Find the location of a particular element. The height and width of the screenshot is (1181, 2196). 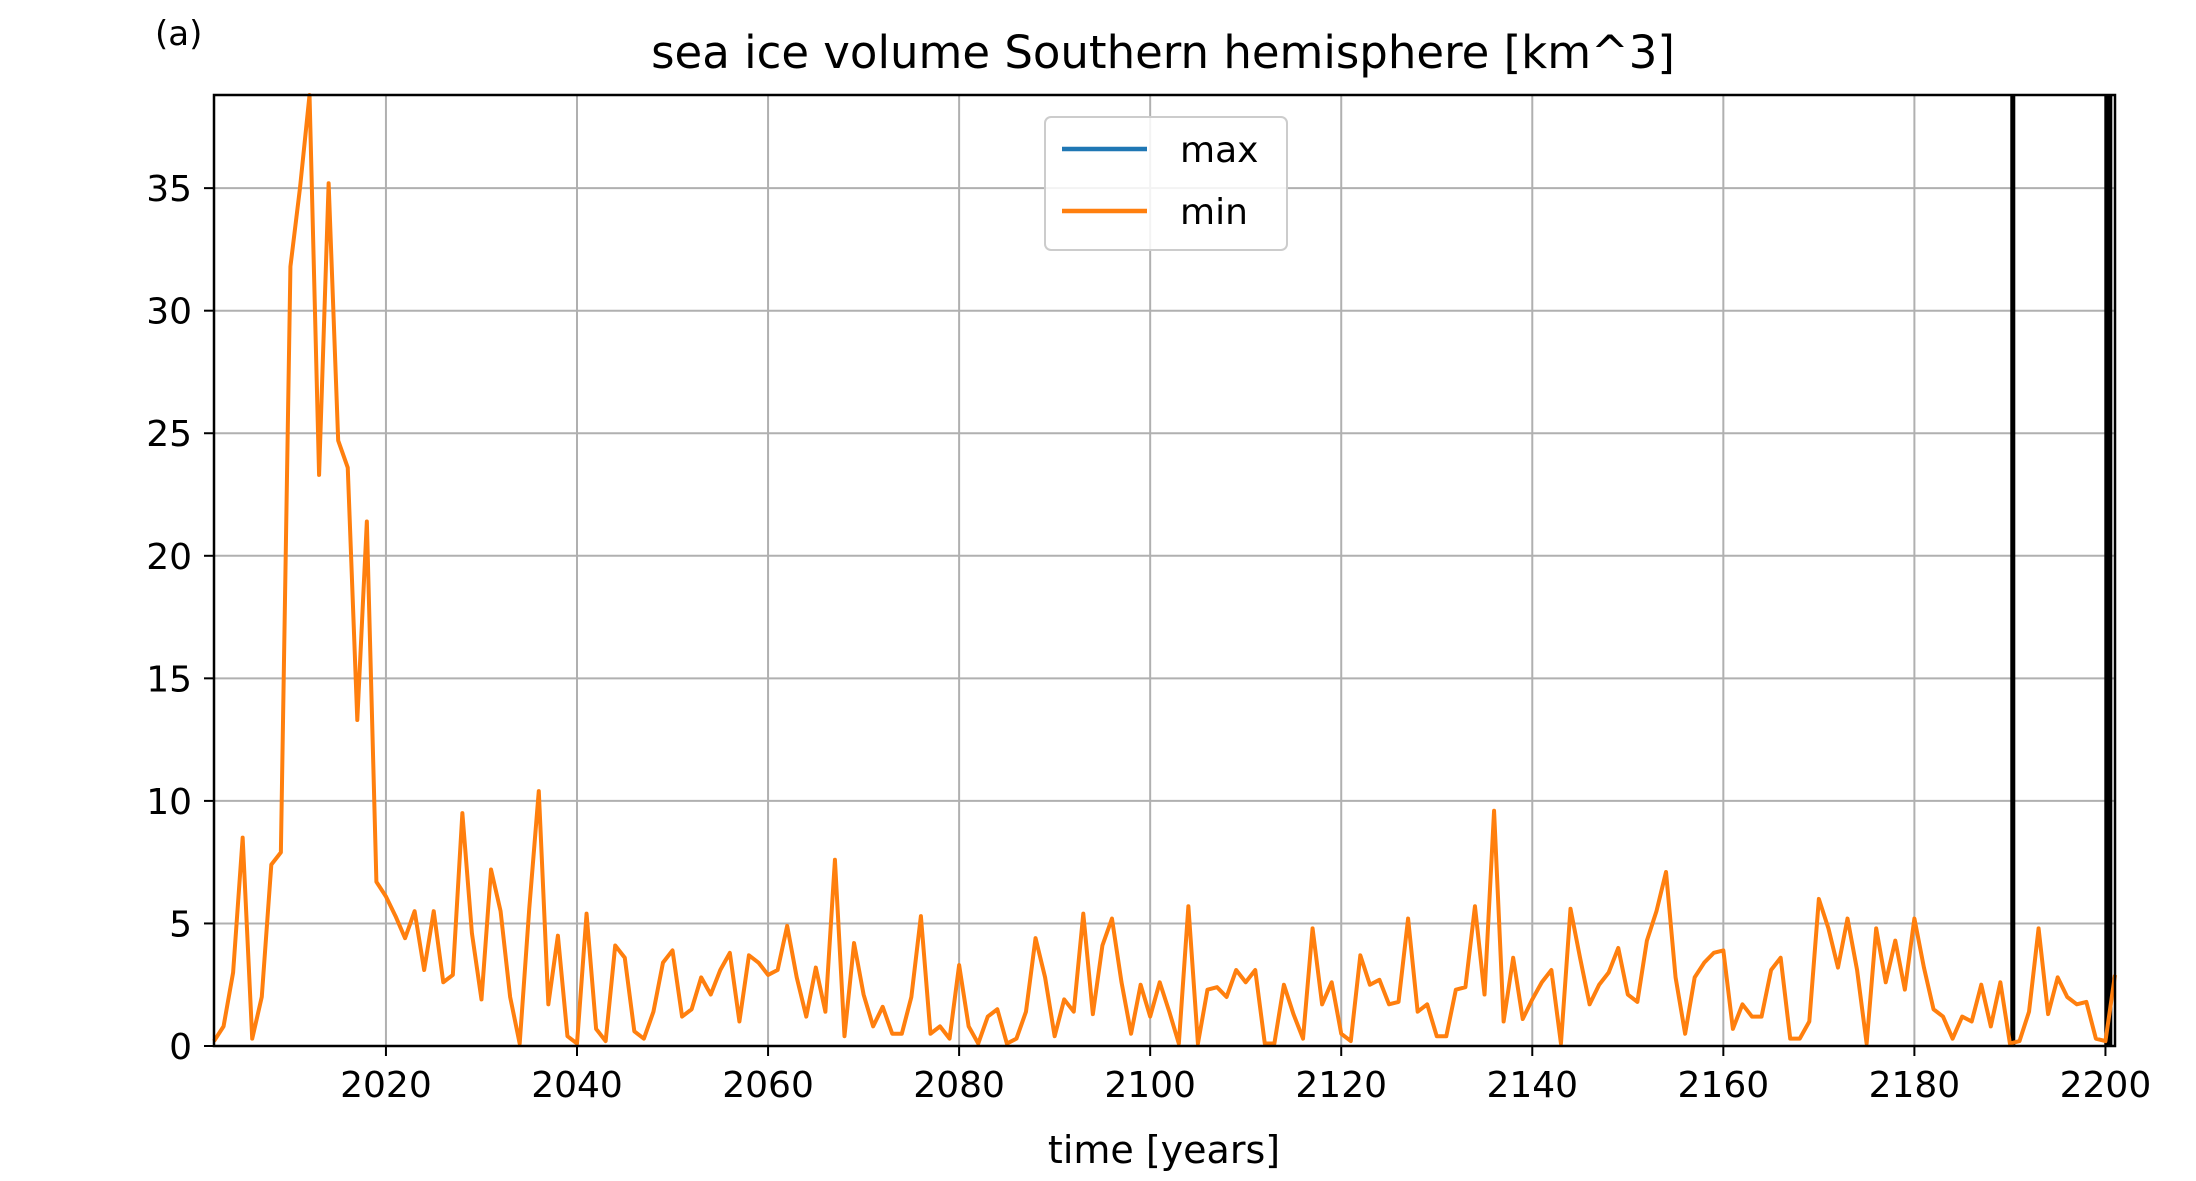

y-tick-label: 10 is located at coordinates (169, 802).